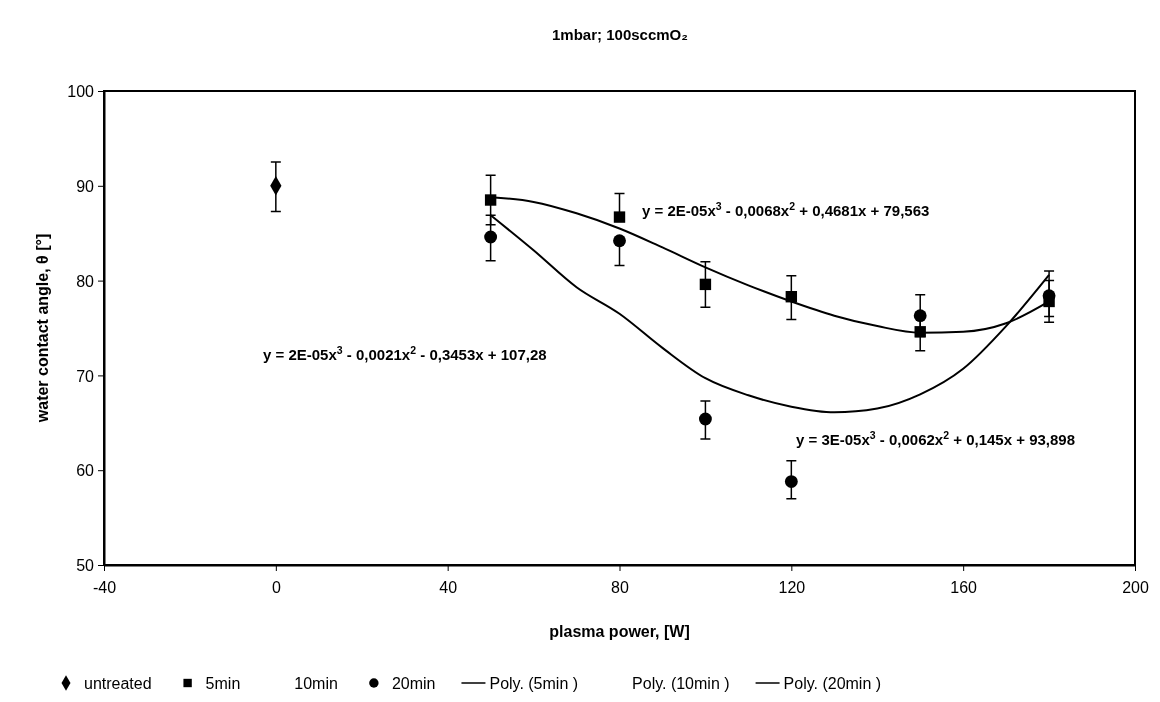 Image resolution: width=1160 pixels, height=702 pixels. Describe the element at coordinates (85, 186) in the screenshot. I see `y-tick-label: 90` at that location.